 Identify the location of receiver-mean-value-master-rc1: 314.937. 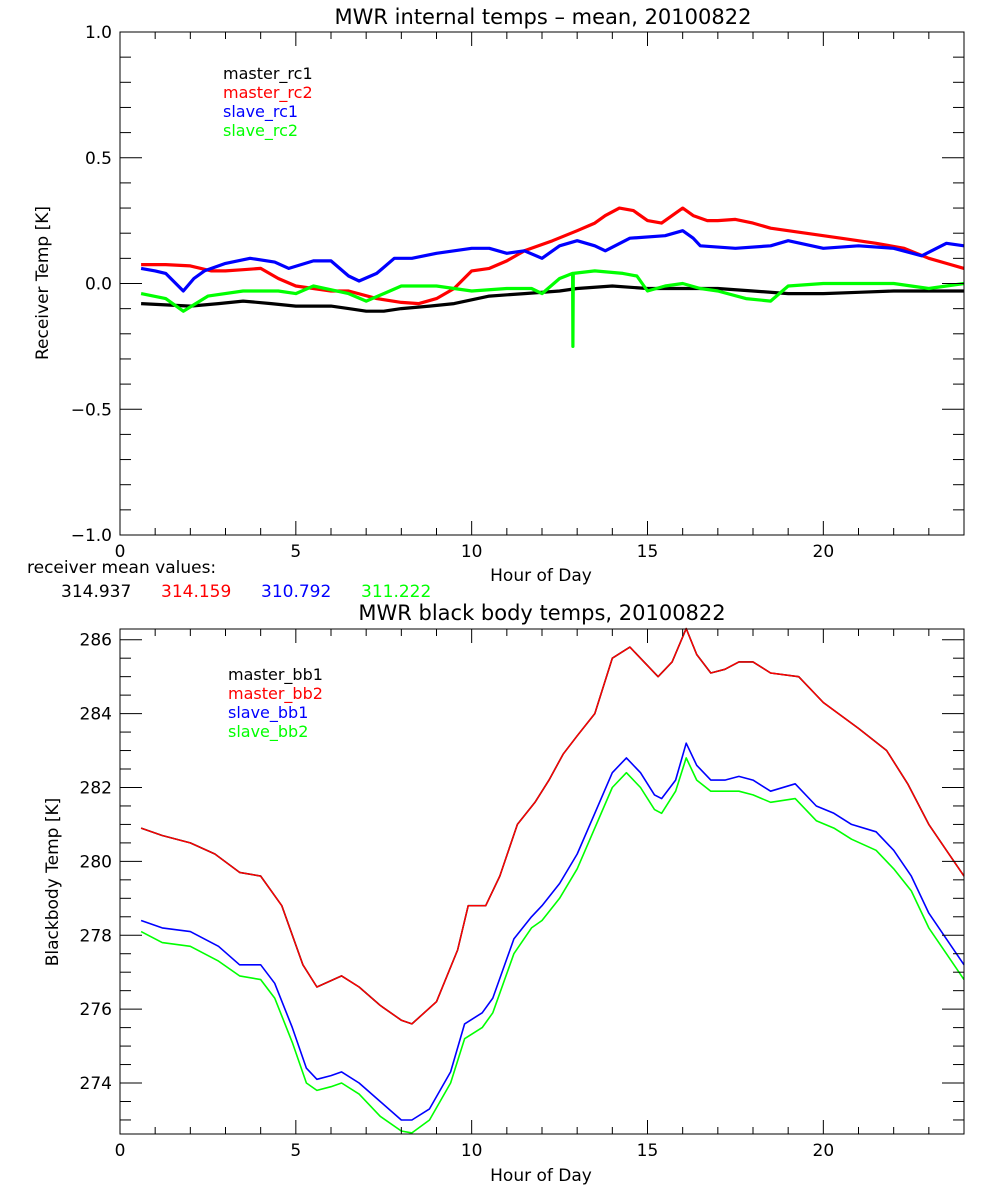
(96, 592).